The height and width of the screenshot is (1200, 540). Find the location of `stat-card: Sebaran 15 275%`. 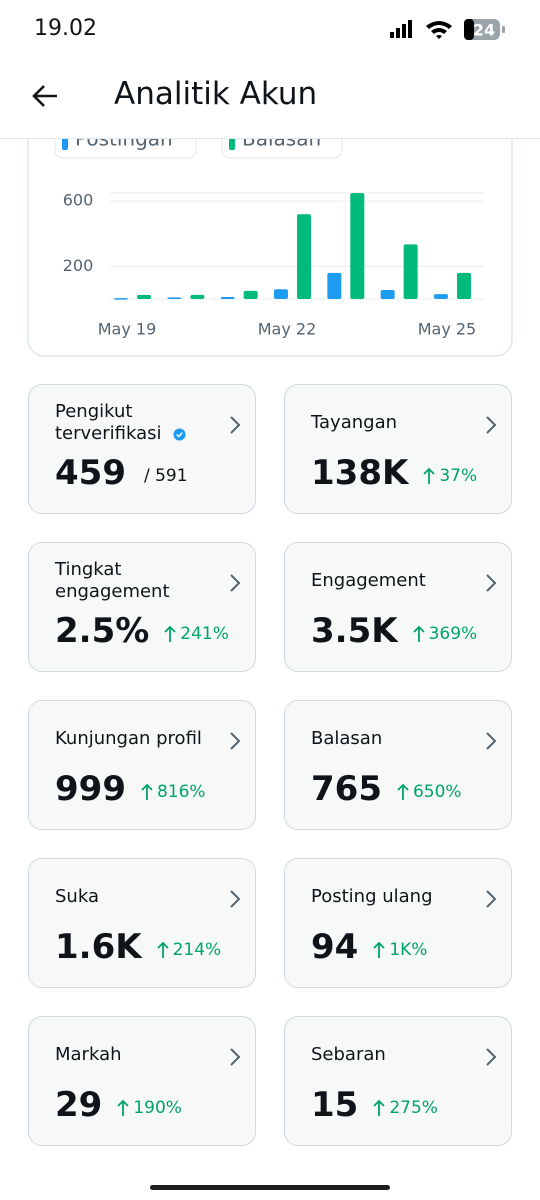

stat-card: Sebaran 15 275% is located at coordinates (398, 1081).